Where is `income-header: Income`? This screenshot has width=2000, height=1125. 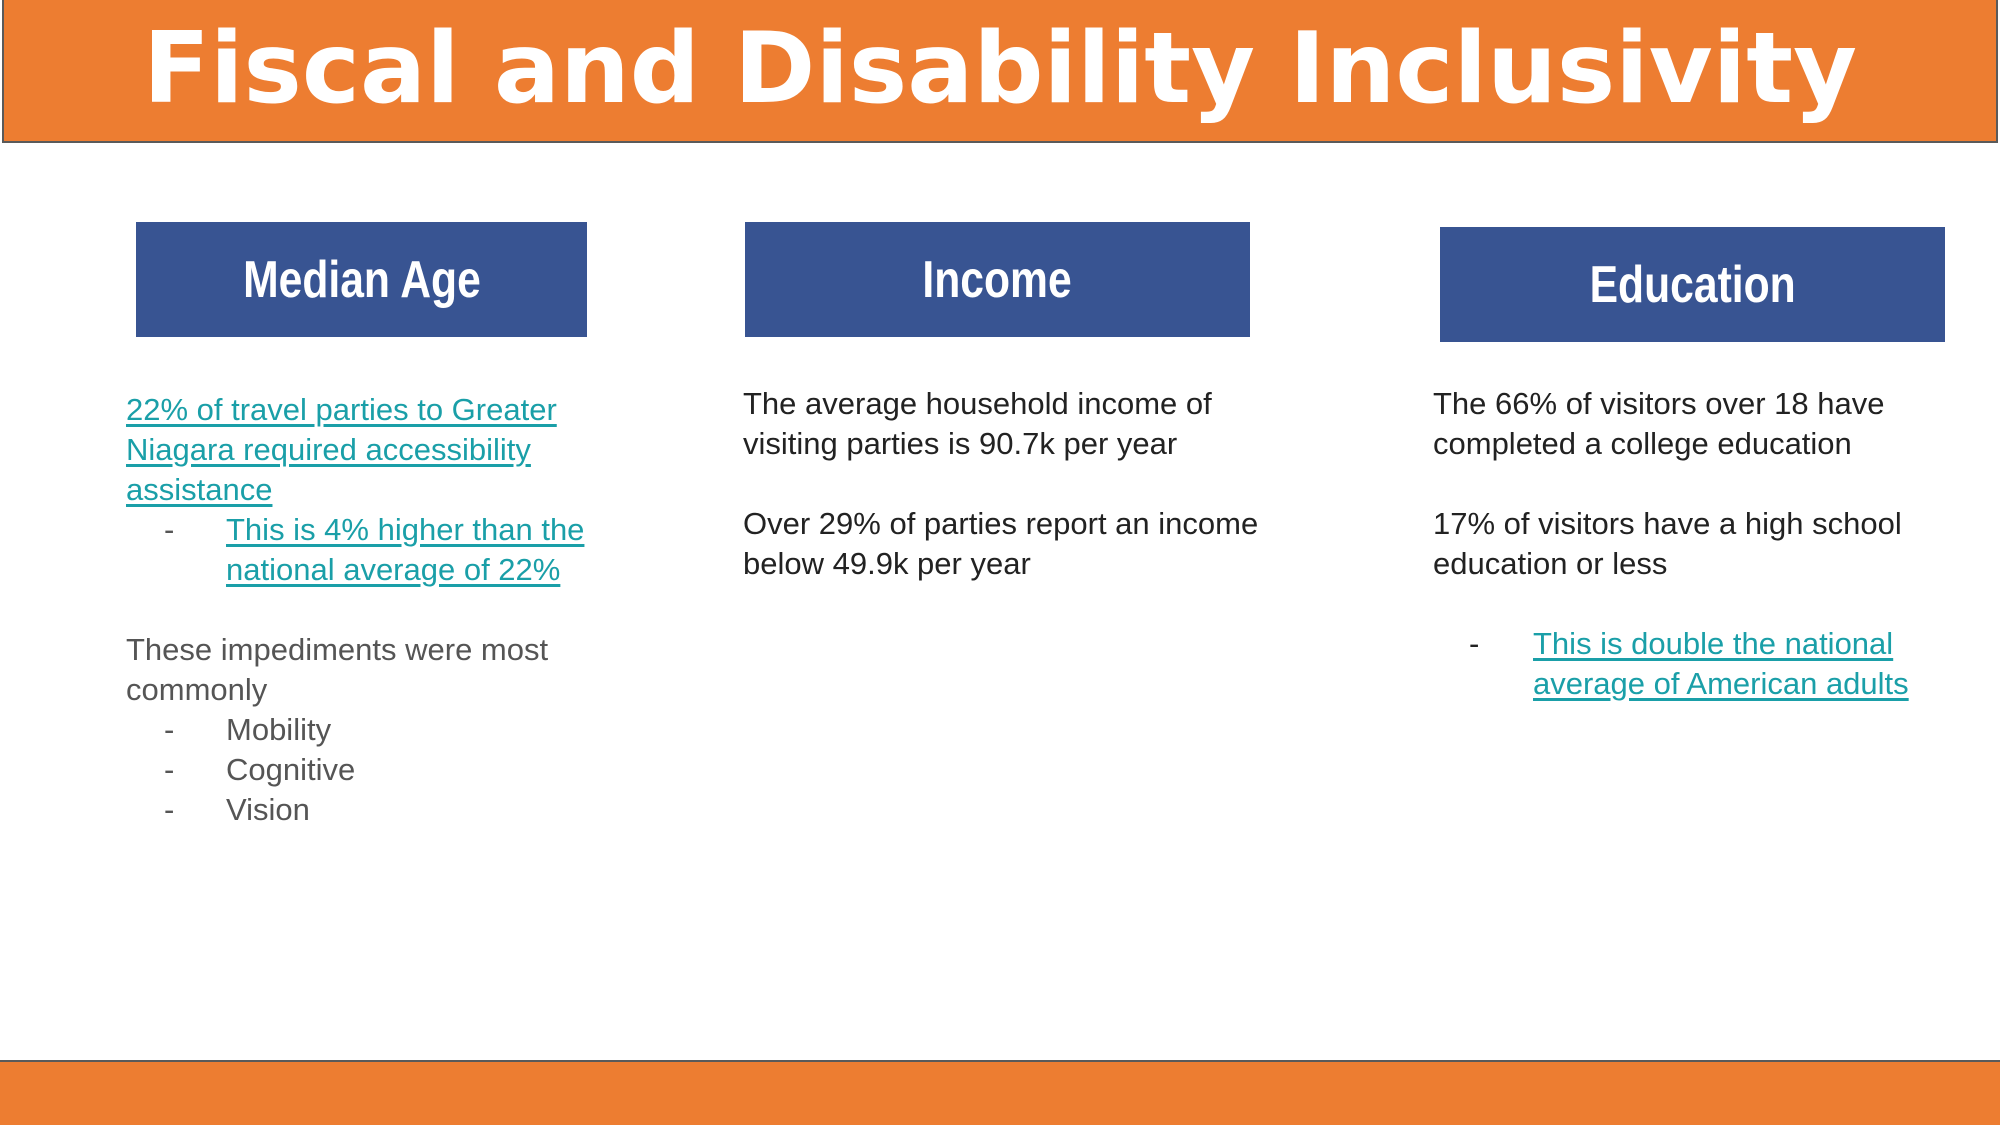
income-header: Income is located at coordinates (997, 279).